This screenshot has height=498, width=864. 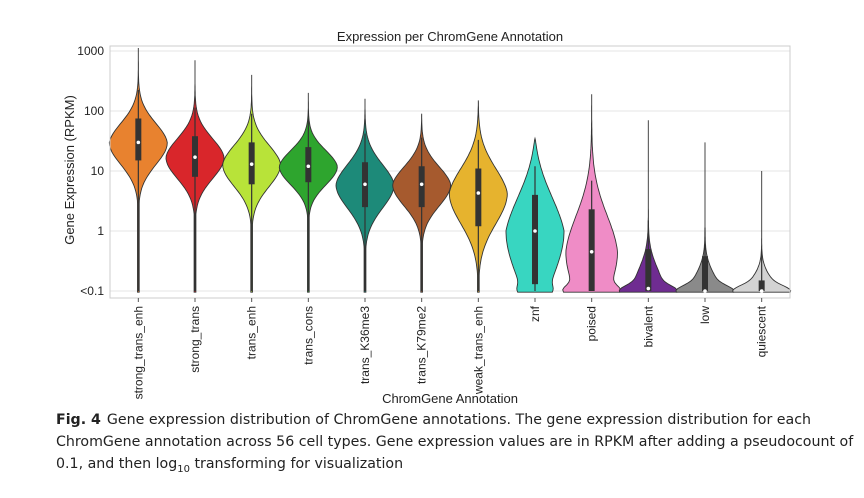 What do you see at coordinates (705, 315) in the screenshot?
I see `x-tick-label: low` at bounding box center [705, 315].